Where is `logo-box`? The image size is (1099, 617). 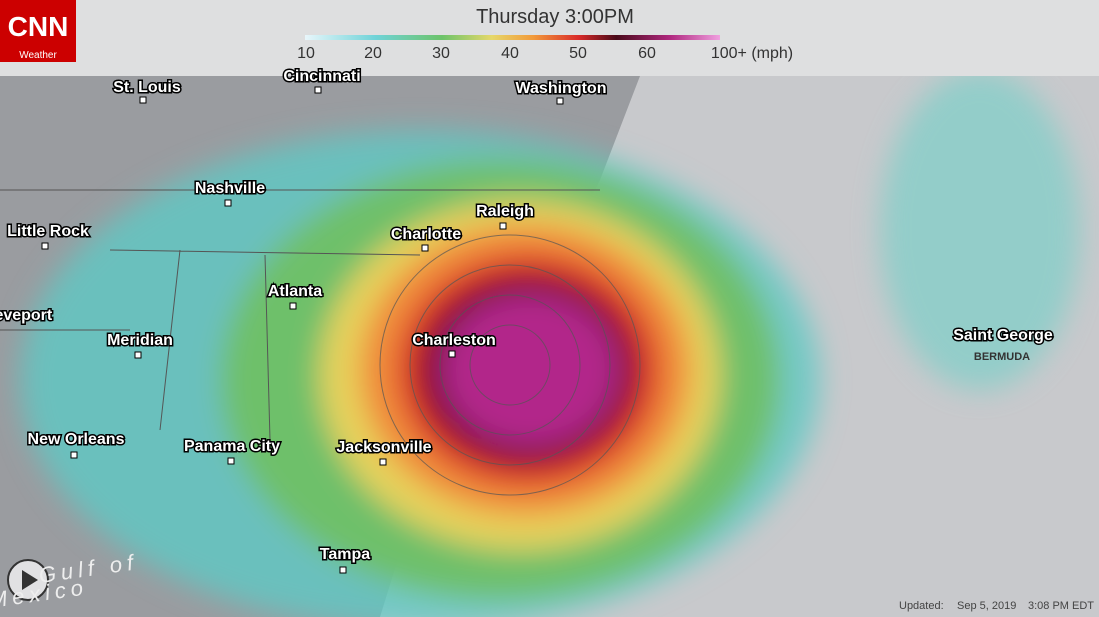
logo-box is located at coordinates (38, 31).